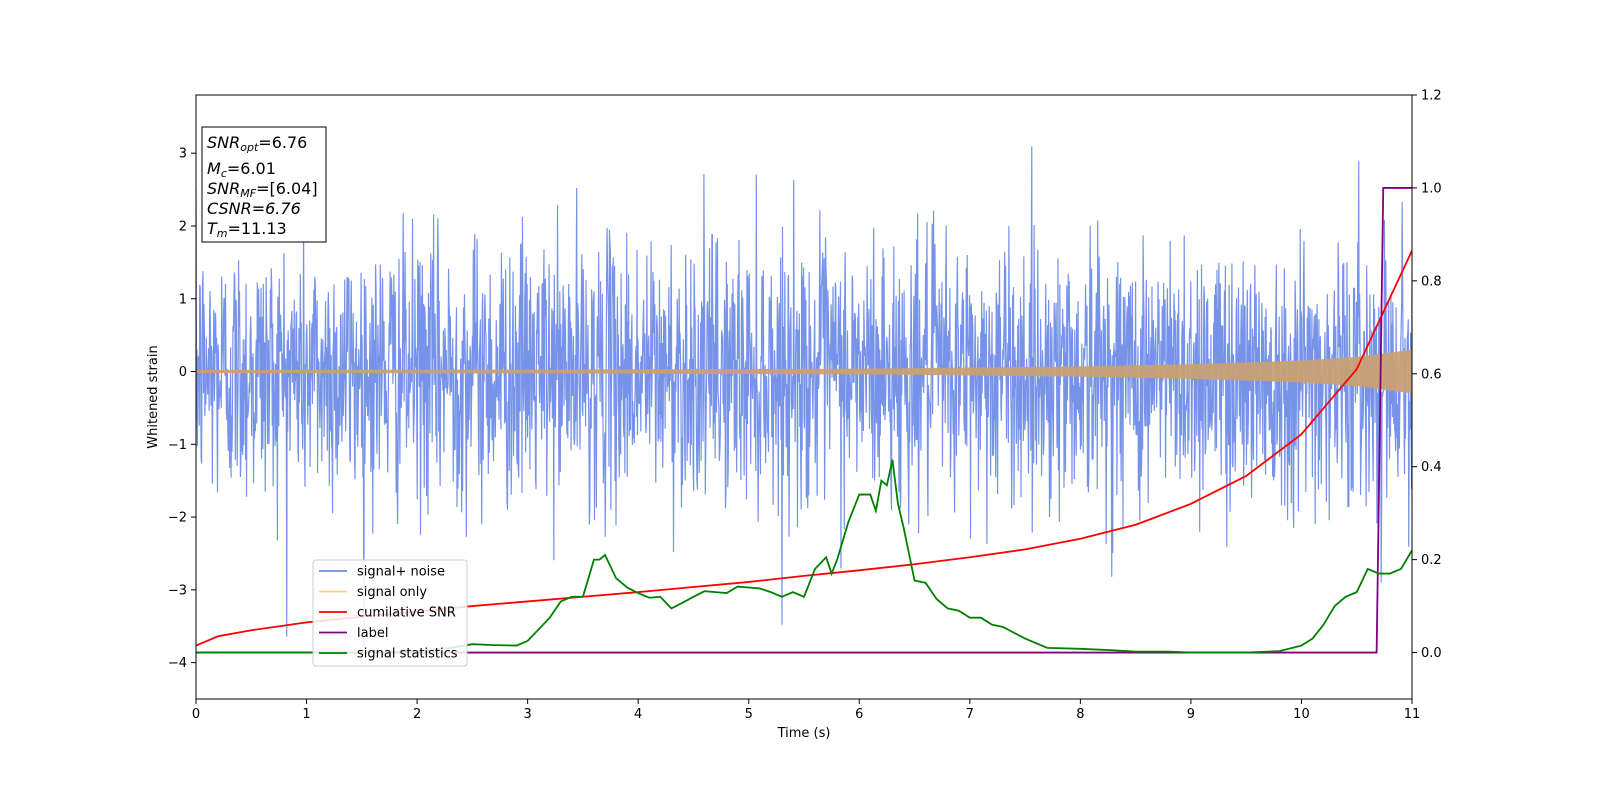 This screenshot has height=800, width=1600. What do you see at coordinates (527, 714) in the screenshot?
I see `x-tick-label: 3` at bounding box center [527, 714].